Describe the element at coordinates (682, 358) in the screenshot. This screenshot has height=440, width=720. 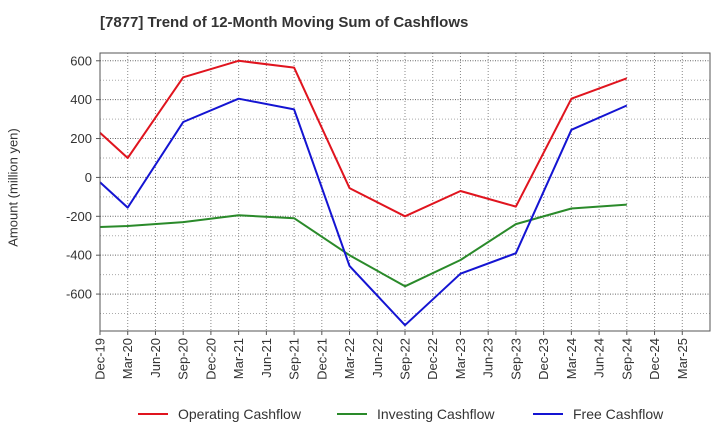
I see `x-tick-label: Mar-25` at that location.